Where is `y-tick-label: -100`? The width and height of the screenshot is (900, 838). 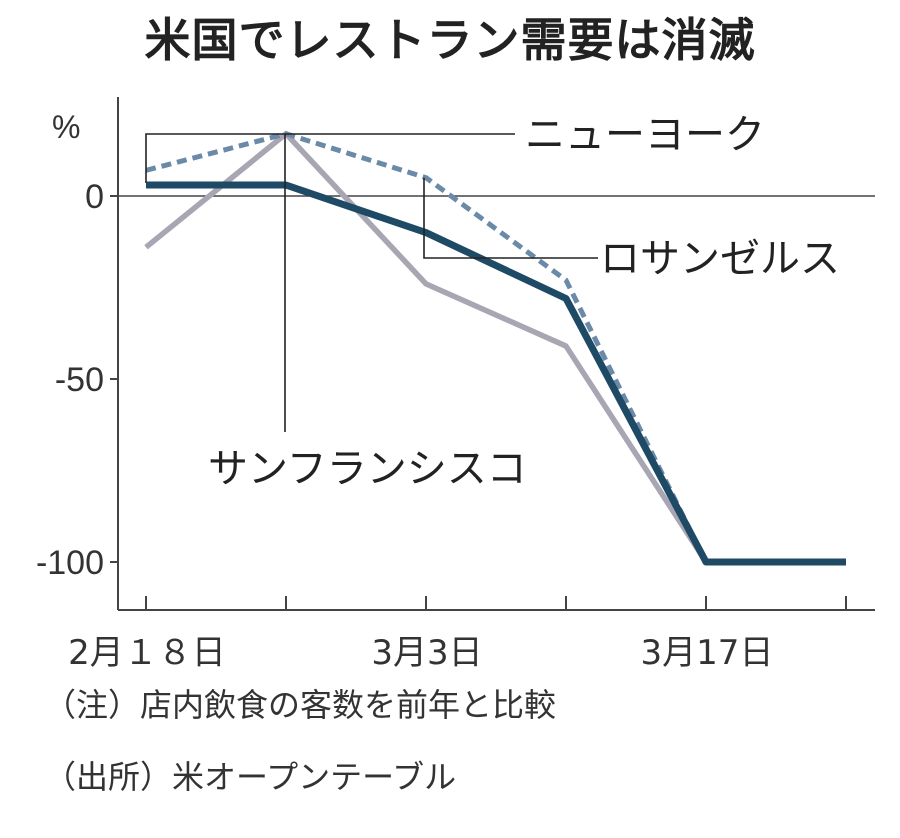
y-tick-label: -100 is located at coordinates (70, 563).